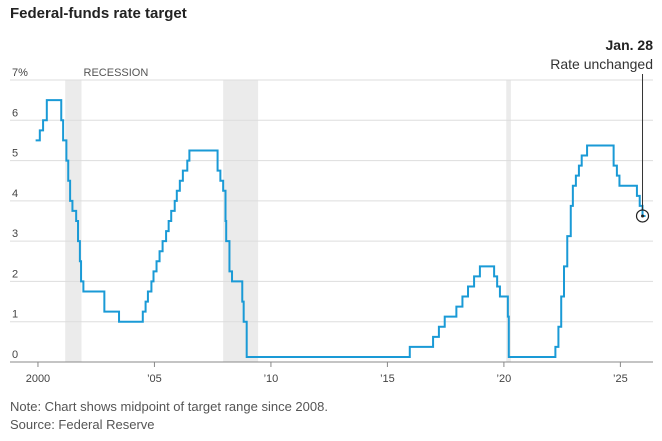 The image size is (662, 441). I want to click on annotation-dot, so click(643, 216).